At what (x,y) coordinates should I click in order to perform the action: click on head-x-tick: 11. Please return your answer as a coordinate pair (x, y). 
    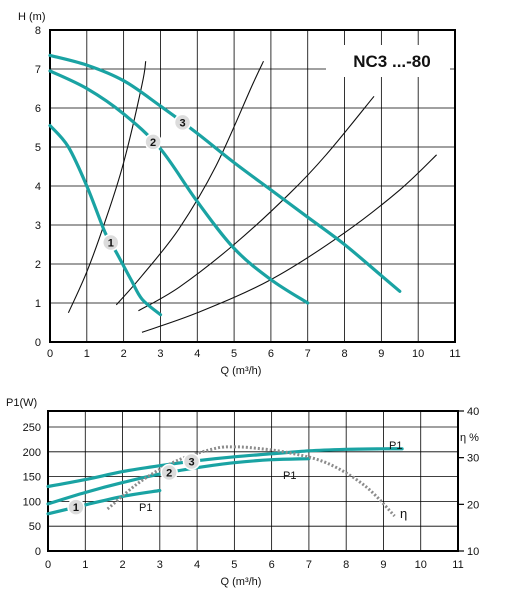
    Looking at the image, I should click on (454, 354).